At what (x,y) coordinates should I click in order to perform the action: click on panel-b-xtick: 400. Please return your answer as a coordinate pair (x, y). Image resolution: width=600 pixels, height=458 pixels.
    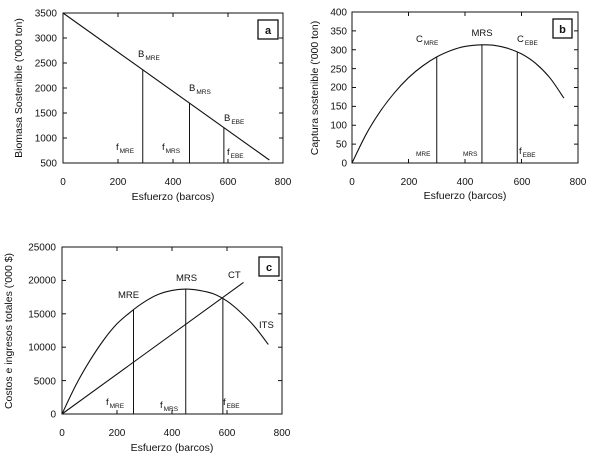
    Looking at the image, I should click on (465, 182).